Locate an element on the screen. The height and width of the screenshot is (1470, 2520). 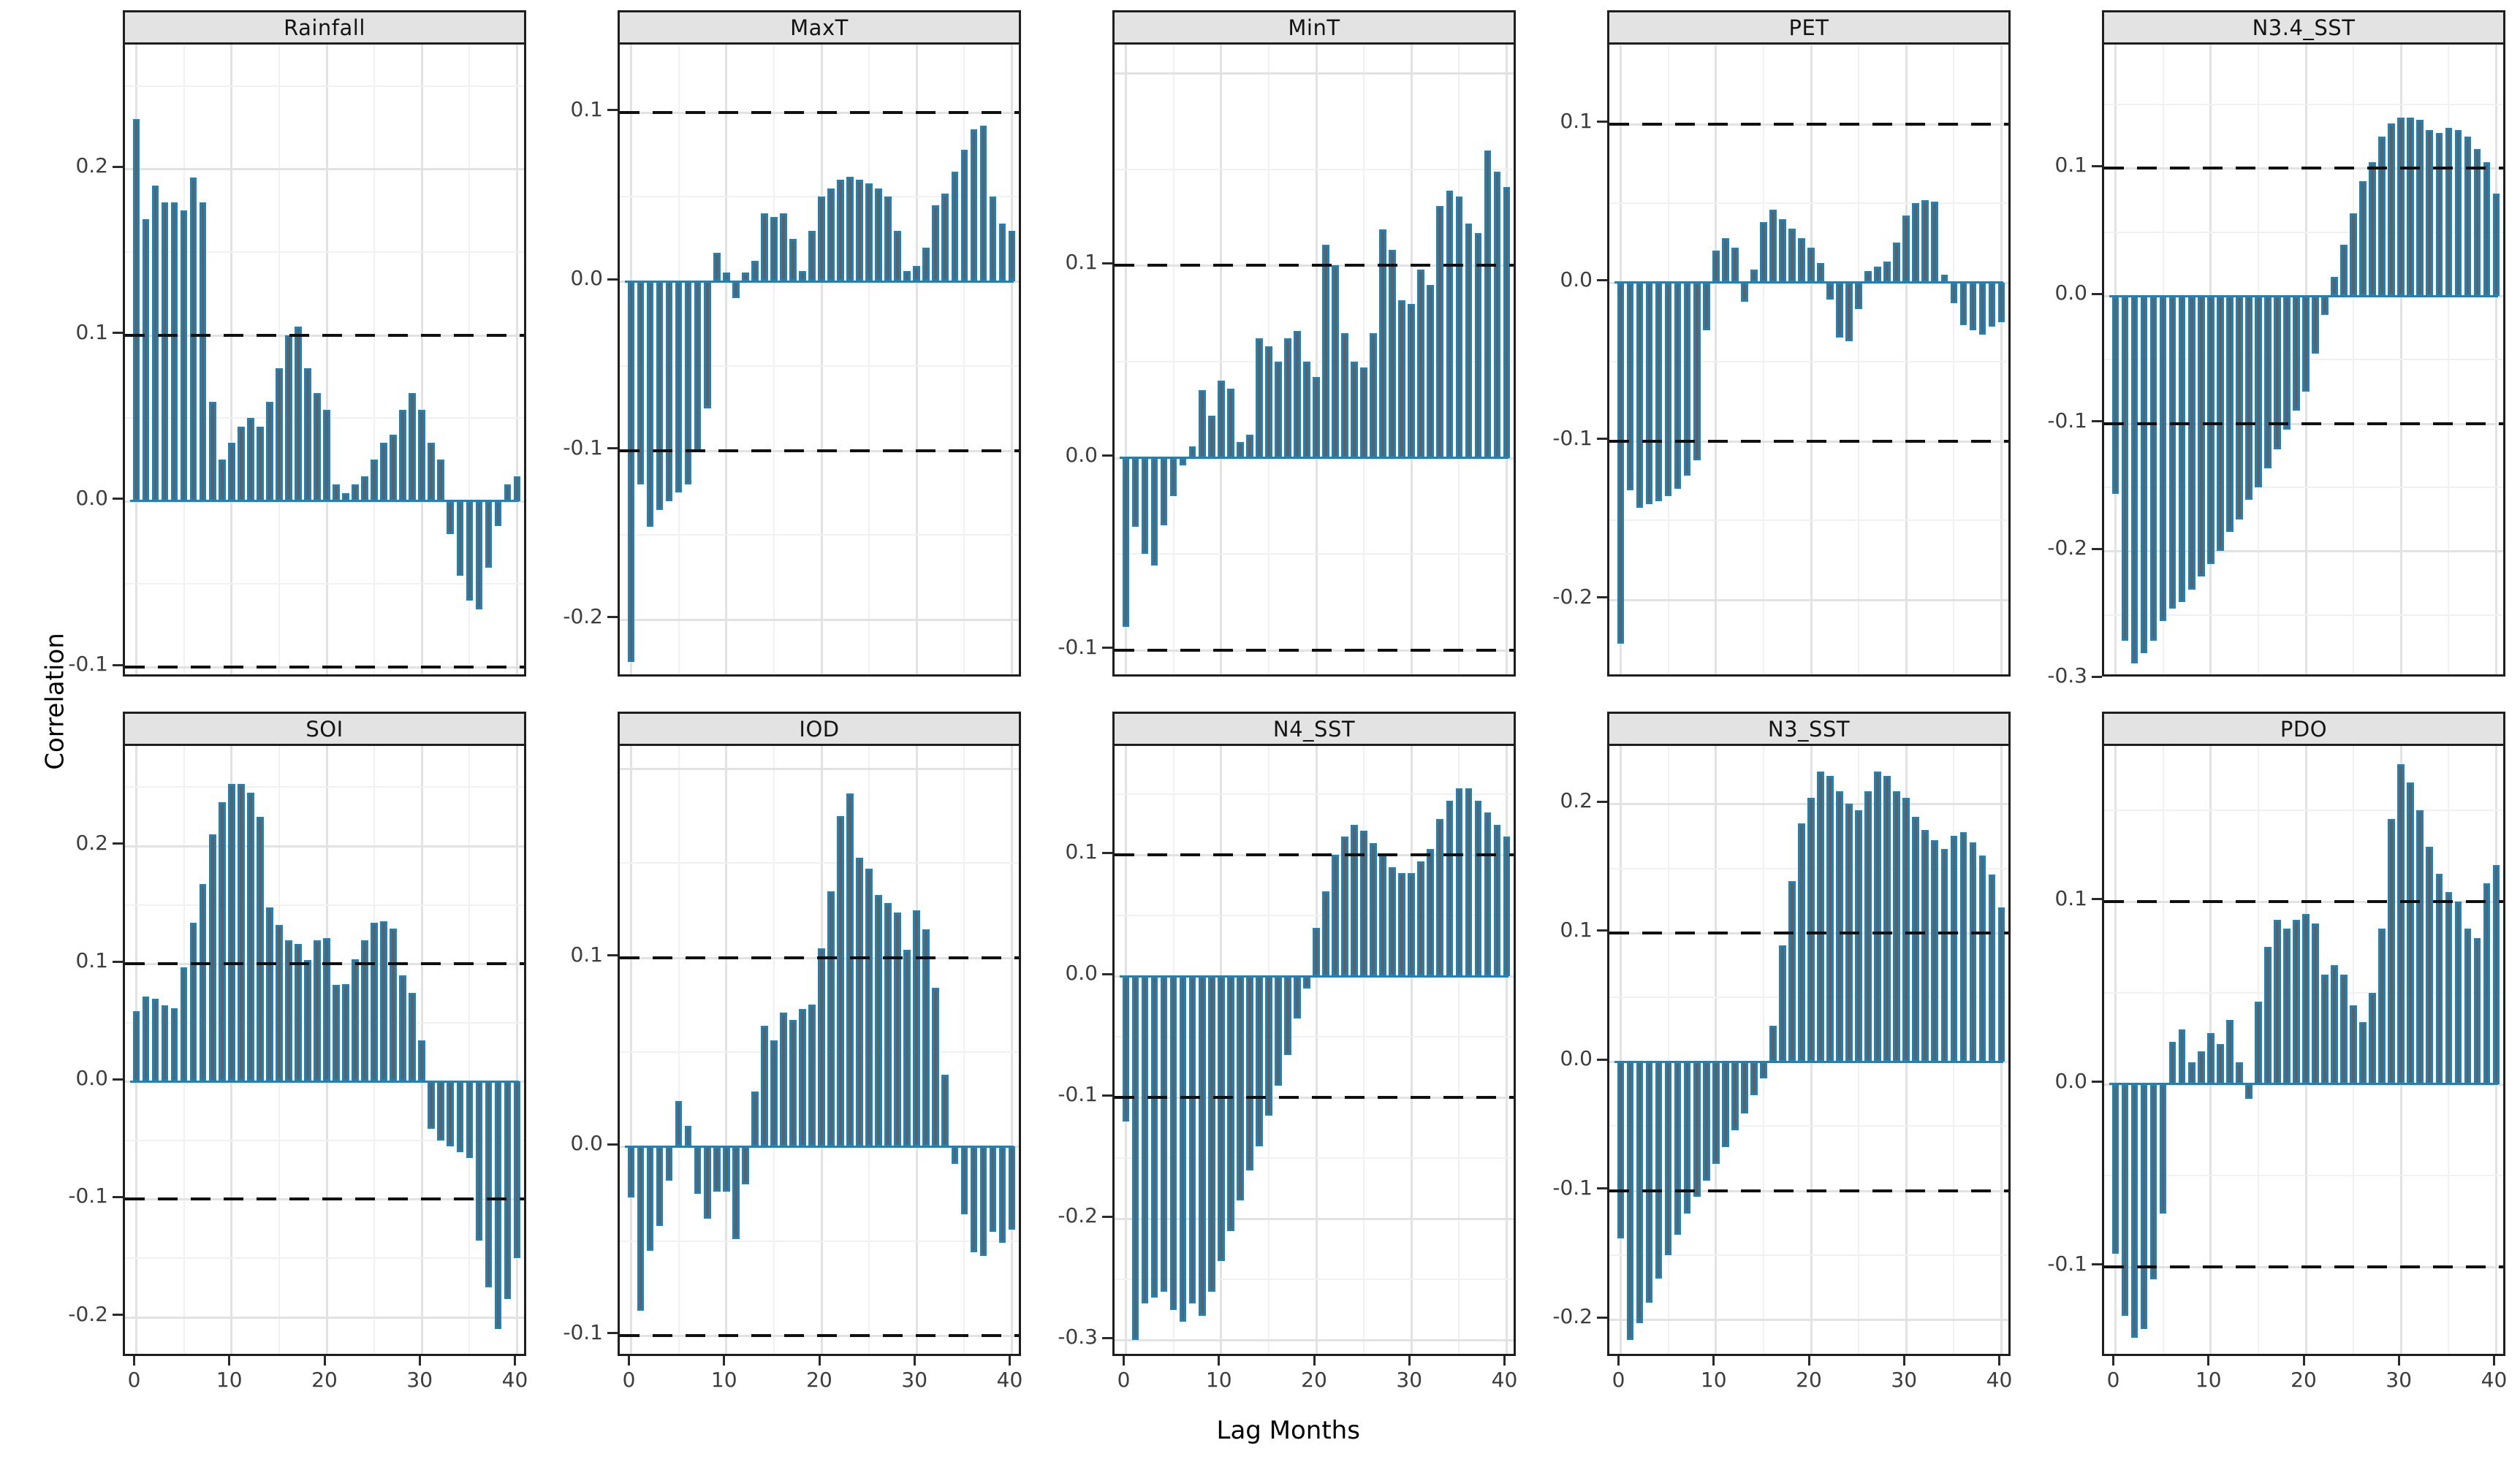
x-tick-label: 10 is located at coordinates (229, 1380).